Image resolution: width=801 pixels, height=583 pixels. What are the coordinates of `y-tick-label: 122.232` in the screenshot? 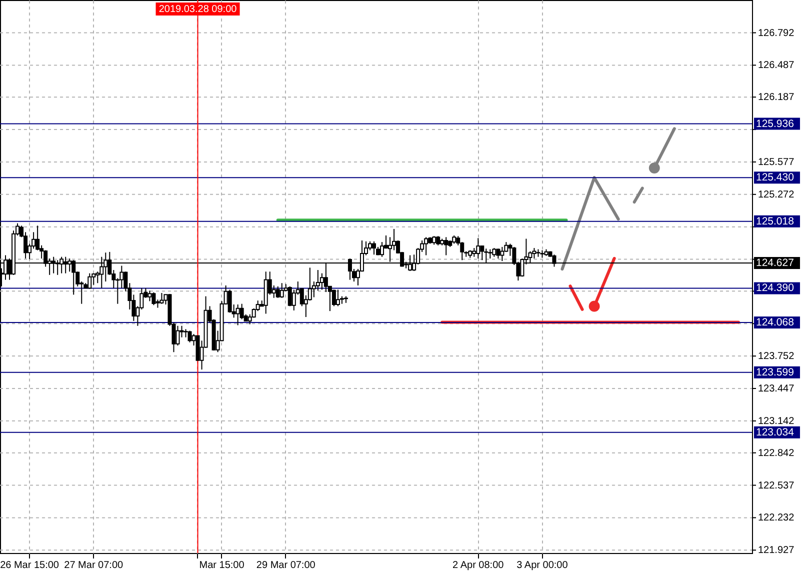 It's located at (776, 518).